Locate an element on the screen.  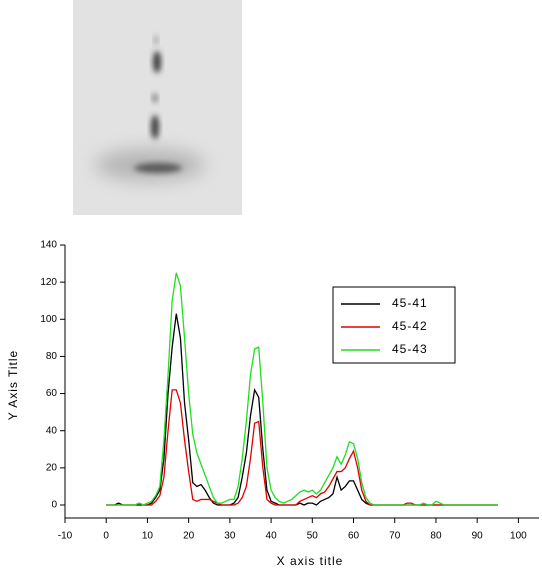
y-tick-label: 20 is located at coordinates (52, 467).